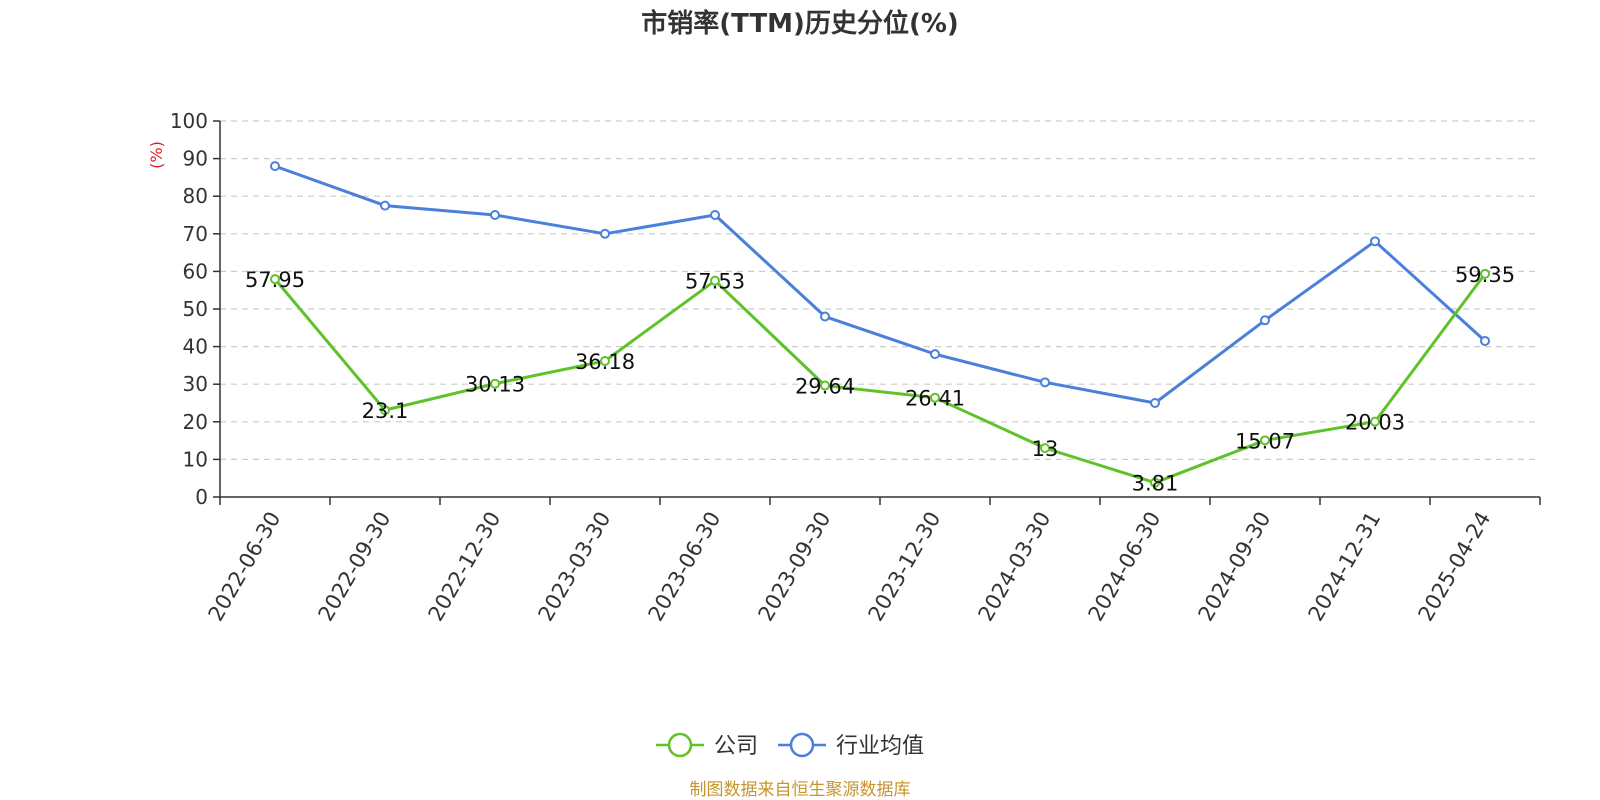  What do you see at coordinates (800, 23) in the screenshot?
I see `chart-title: 市销率(TTM)历史分位(%)` at bounding box center [800, 23].